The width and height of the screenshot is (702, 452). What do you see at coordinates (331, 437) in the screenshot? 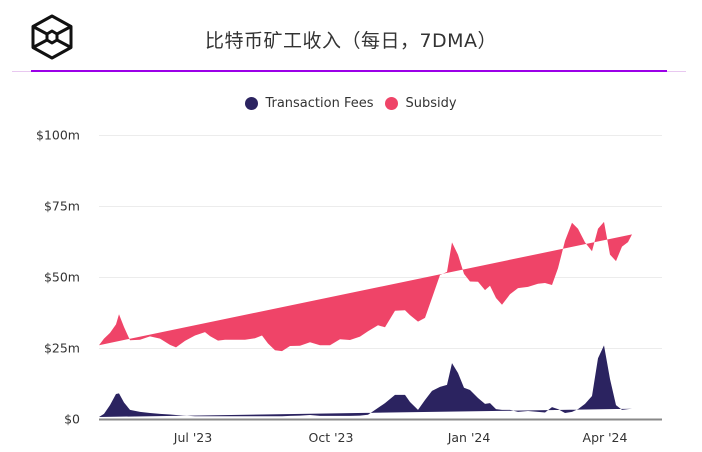
I see `x-tick-oct-23: Oct '23` at bounding box center [331, 437].